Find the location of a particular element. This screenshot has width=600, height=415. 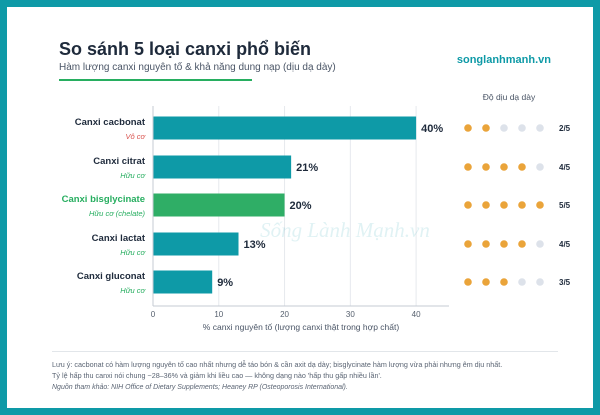

bar-value-label: 20% is located at coordinates (301, 206).